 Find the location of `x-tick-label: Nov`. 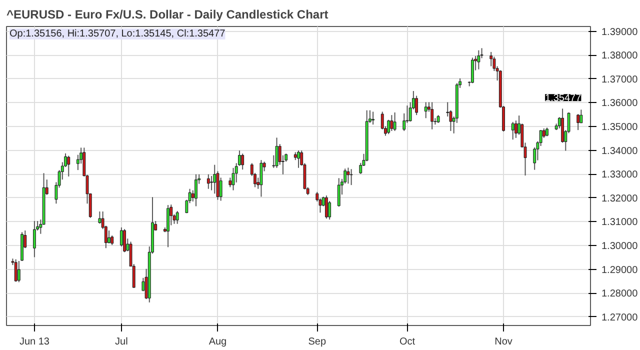

x-tick-label: Nov is located at coordinates (503, 342).